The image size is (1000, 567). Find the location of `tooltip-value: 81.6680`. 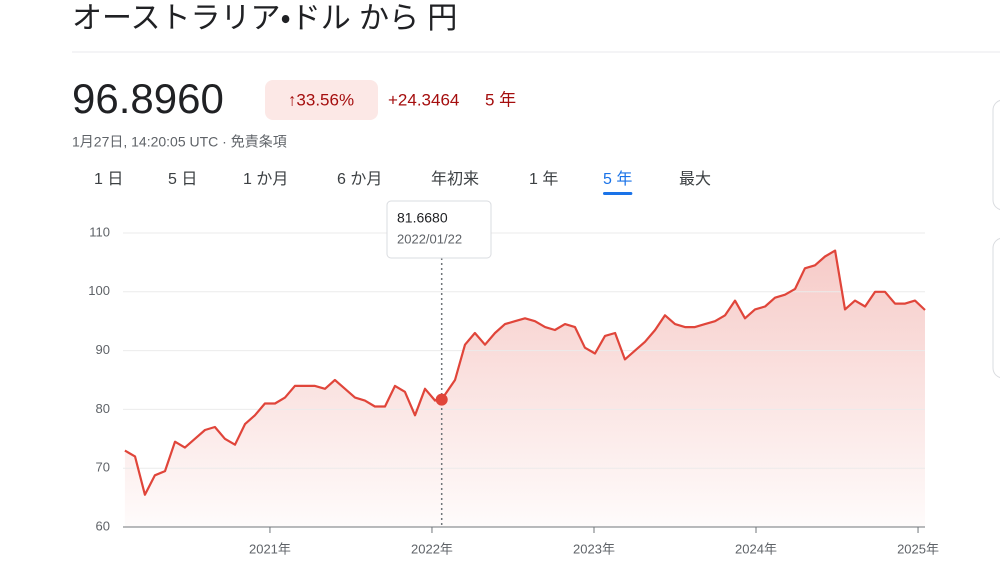

tooltip-value: 81.6680 is located at coordinates (422, 218).